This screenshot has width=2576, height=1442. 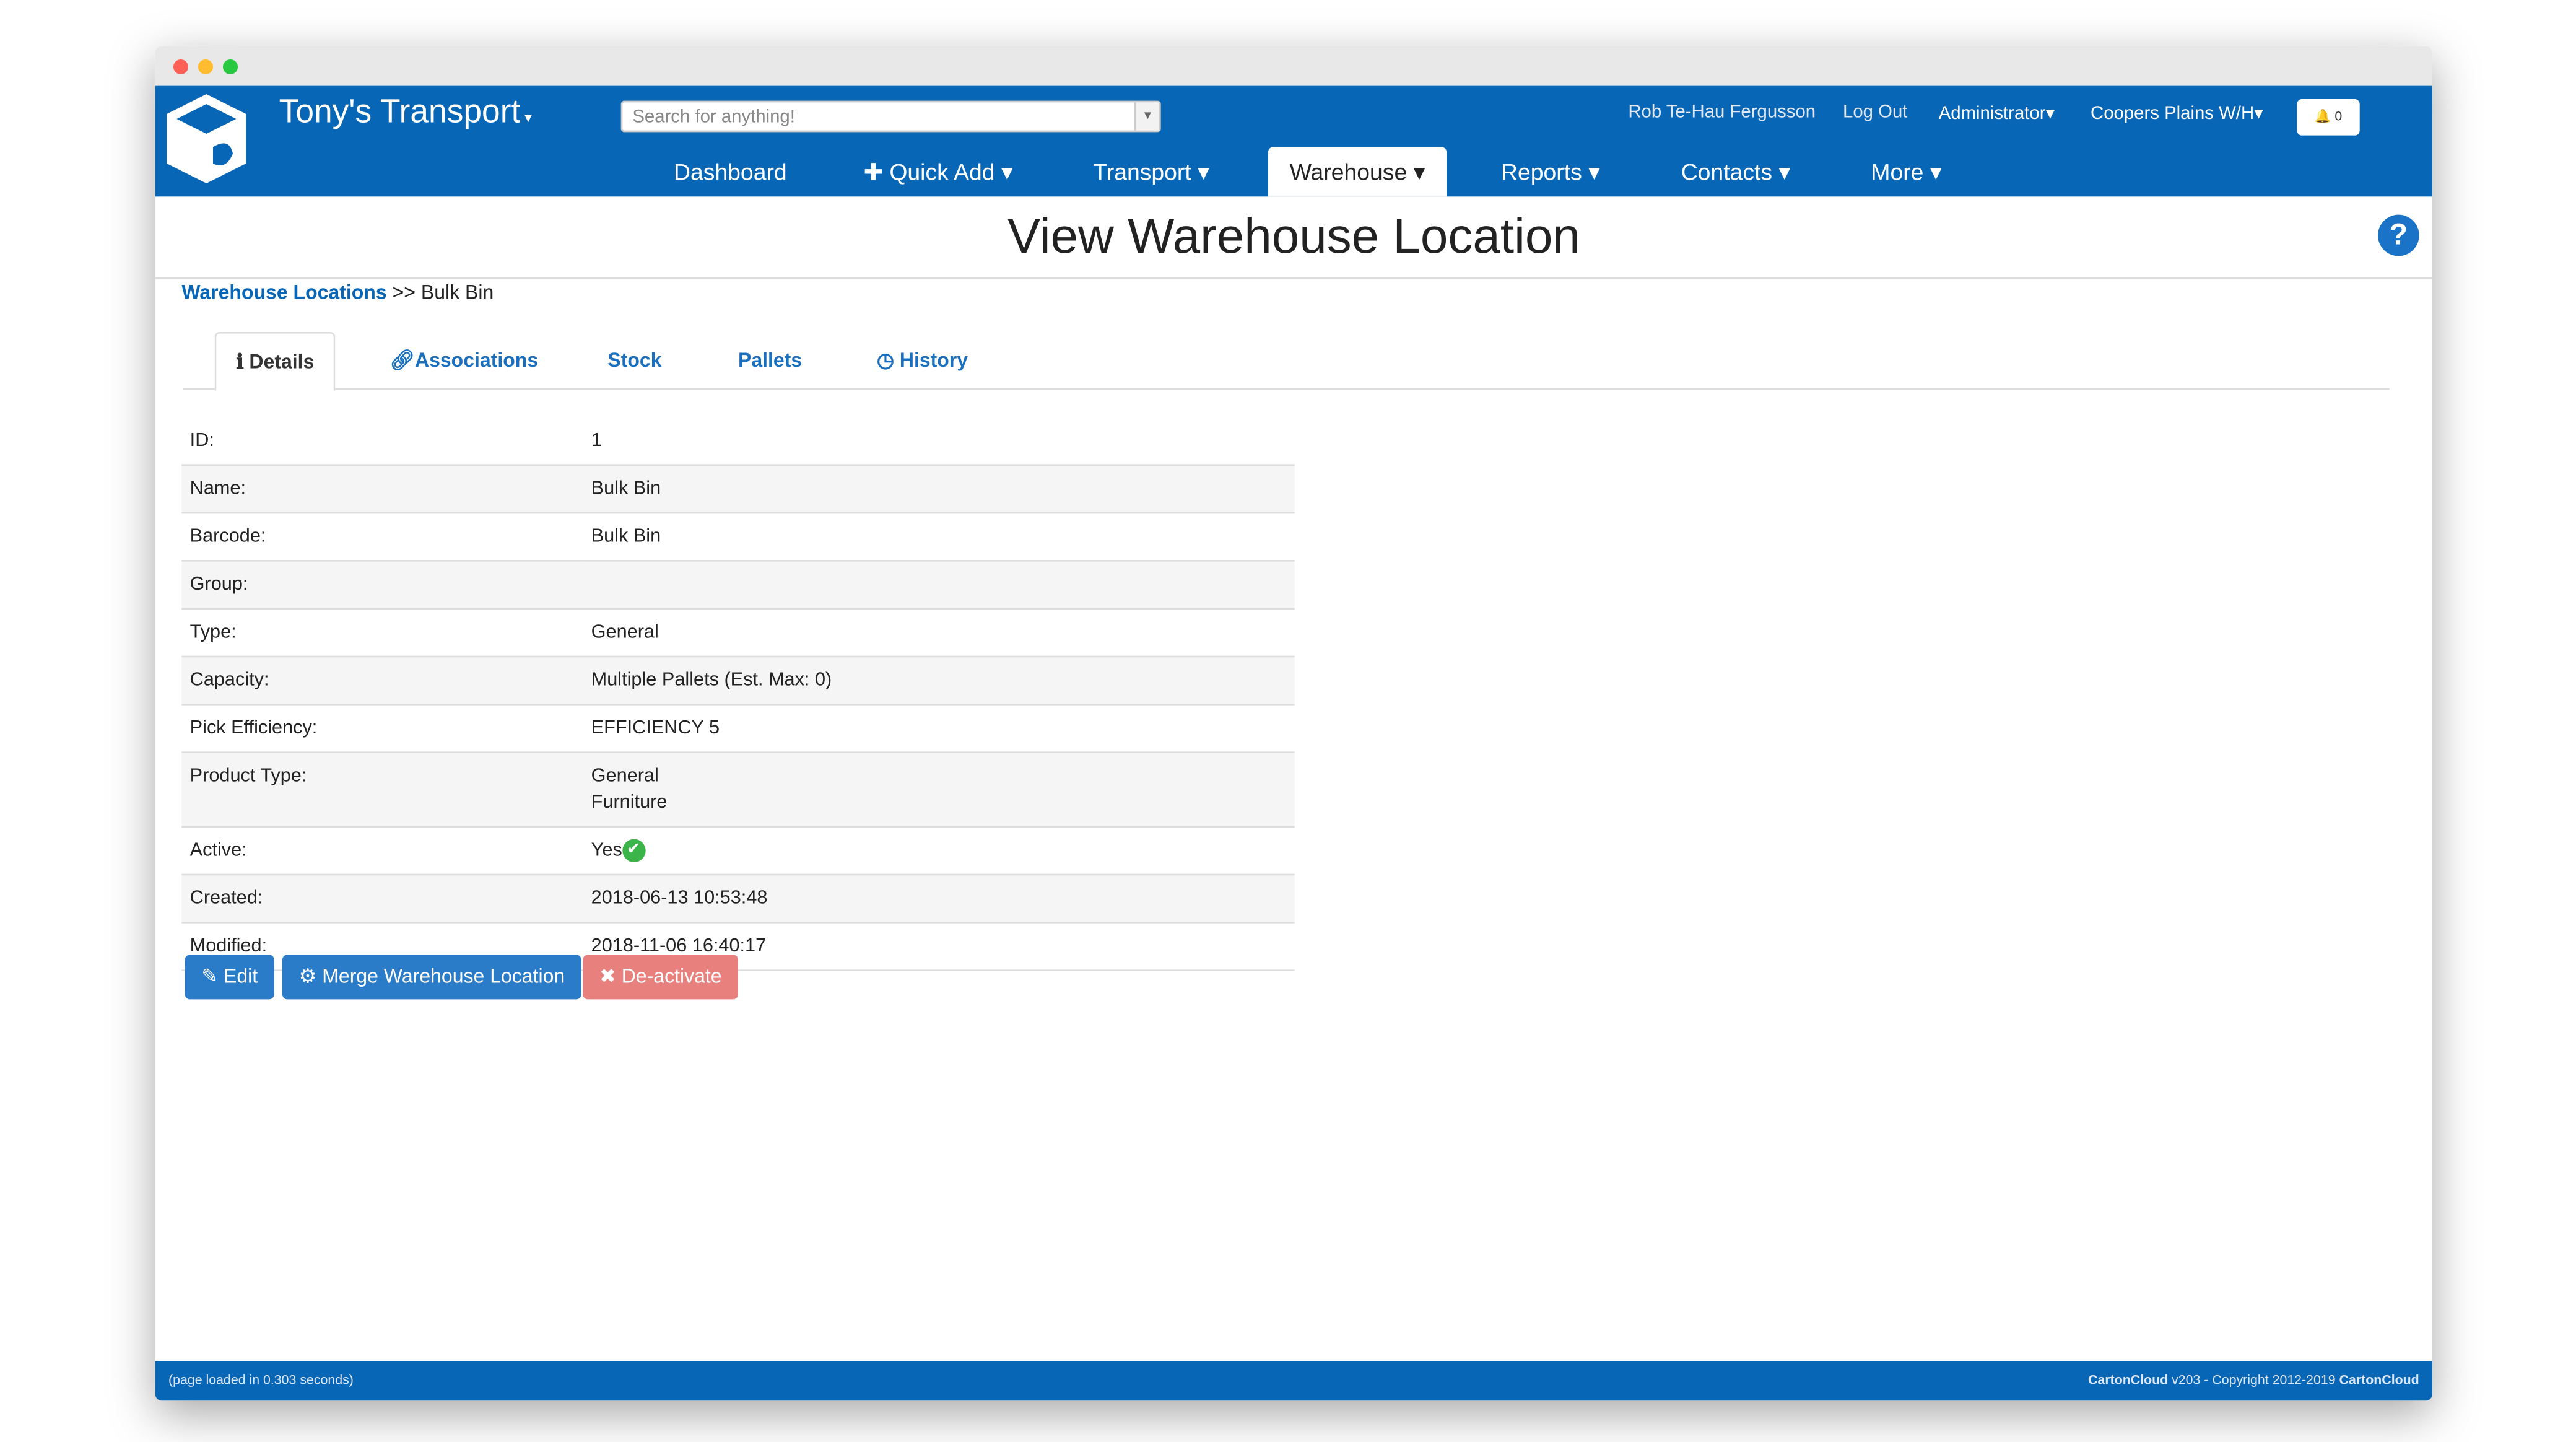 What do you see at coordinates (939, 681) in the screenshot?
I see `field-value: Multiple Pallets (Est. Max: 0)` at bounding box center [939, 681].